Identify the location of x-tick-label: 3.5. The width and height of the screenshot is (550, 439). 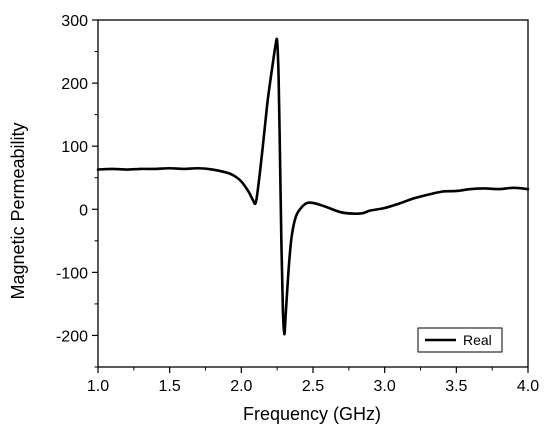
(456, 386).